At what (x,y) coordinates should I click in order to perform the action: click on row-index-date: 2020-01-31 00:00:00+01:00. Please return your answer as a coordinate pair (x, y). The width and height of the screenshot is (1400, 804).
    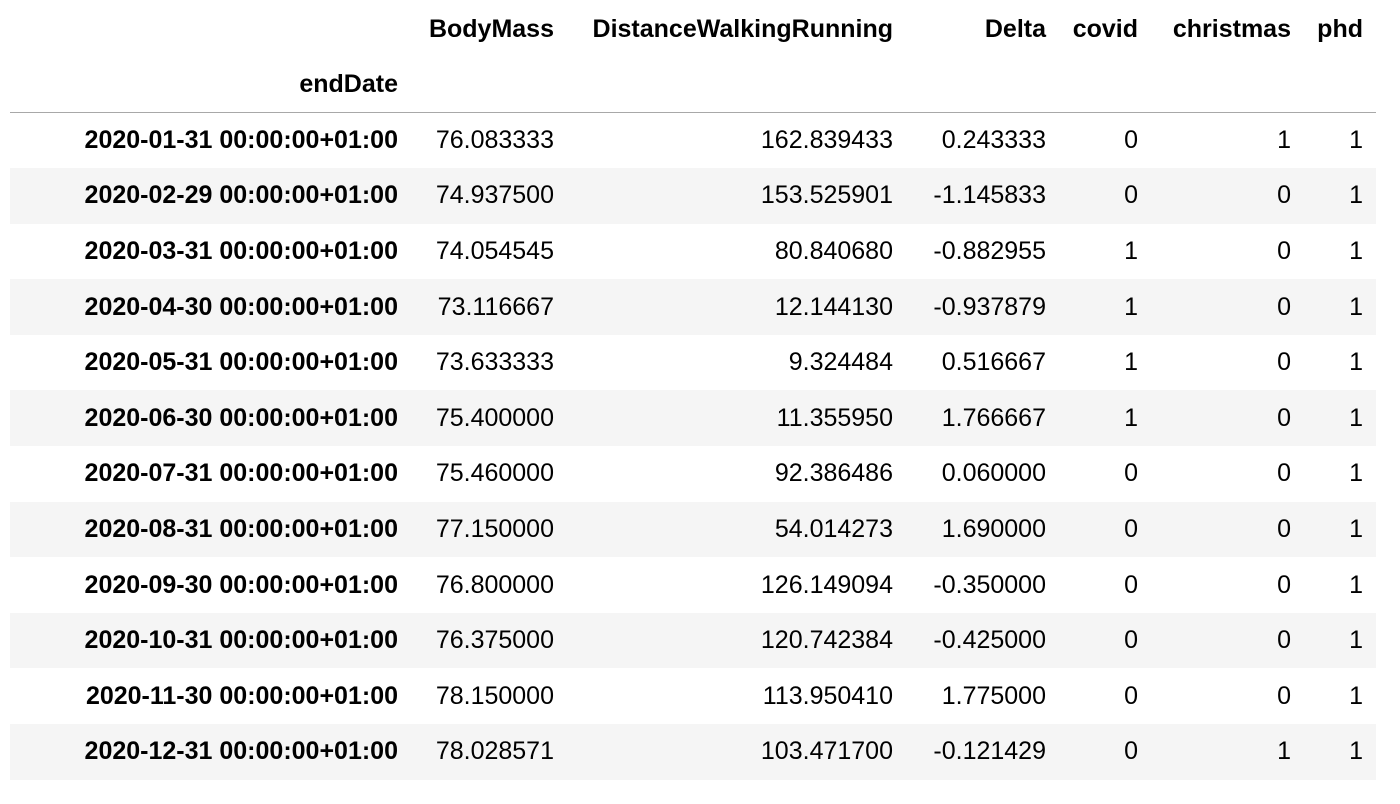
    Looking at the image, I should click on (241, 140).